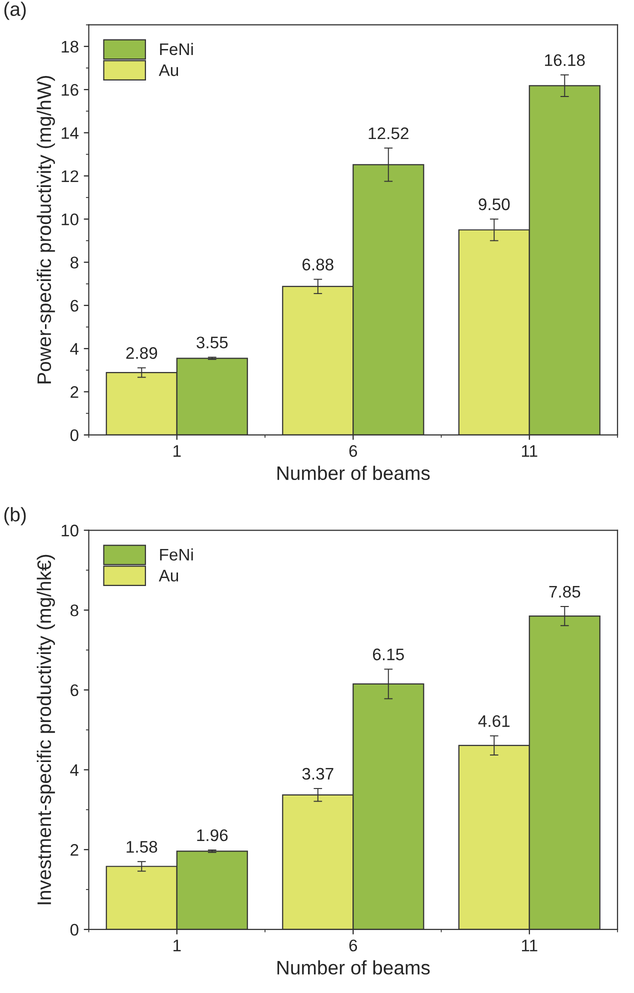 This screenshot has height=993, width=634. What do you see at coordinates (142, 353) in the screenshot?
I see `data-label: 2.89` at bounding box center [142, 353].